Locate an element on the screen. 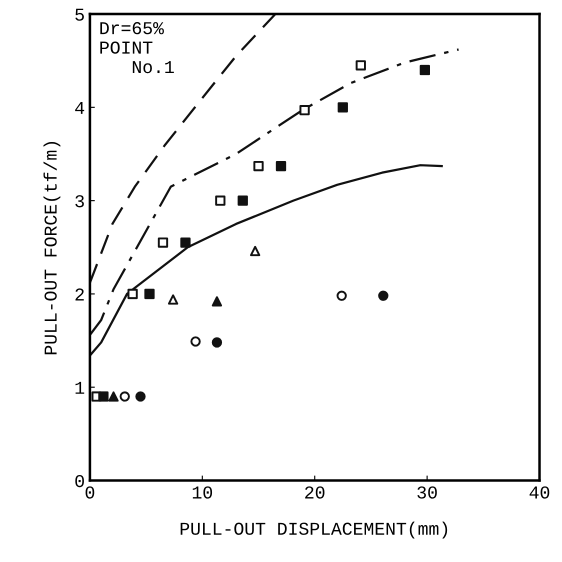 The height and width of the screenshot is (562, 562). x-tick-label: 10 is located at coordinates (202, 492).